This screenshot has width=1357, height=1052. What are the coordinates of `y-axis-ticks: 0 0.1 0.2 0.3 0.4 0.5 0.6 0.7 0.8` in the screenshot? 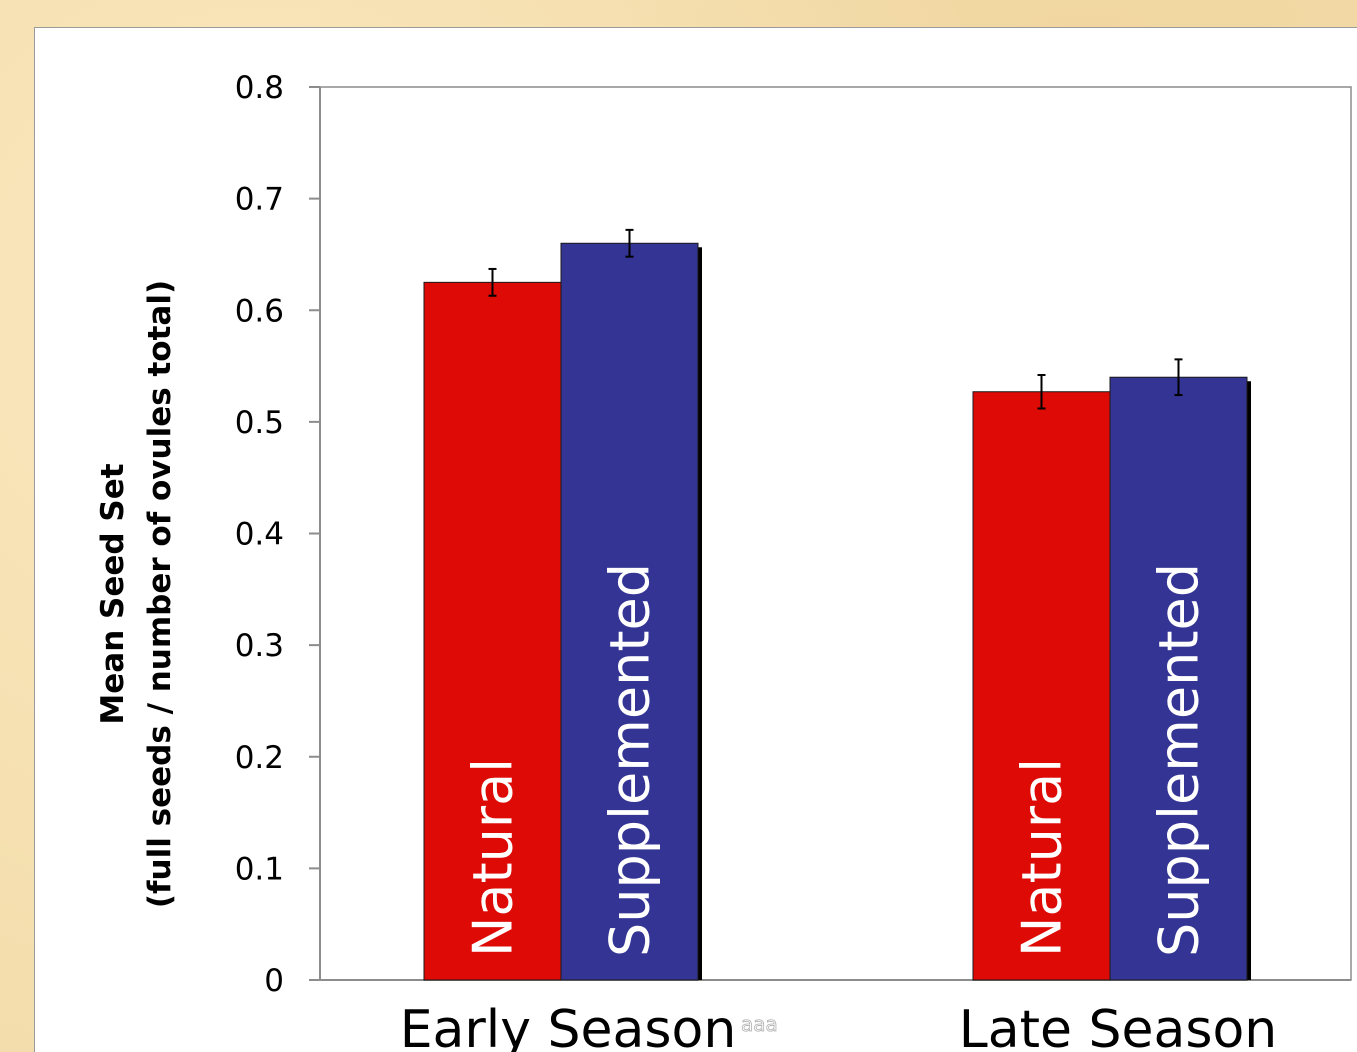 It's located at (277, 534).